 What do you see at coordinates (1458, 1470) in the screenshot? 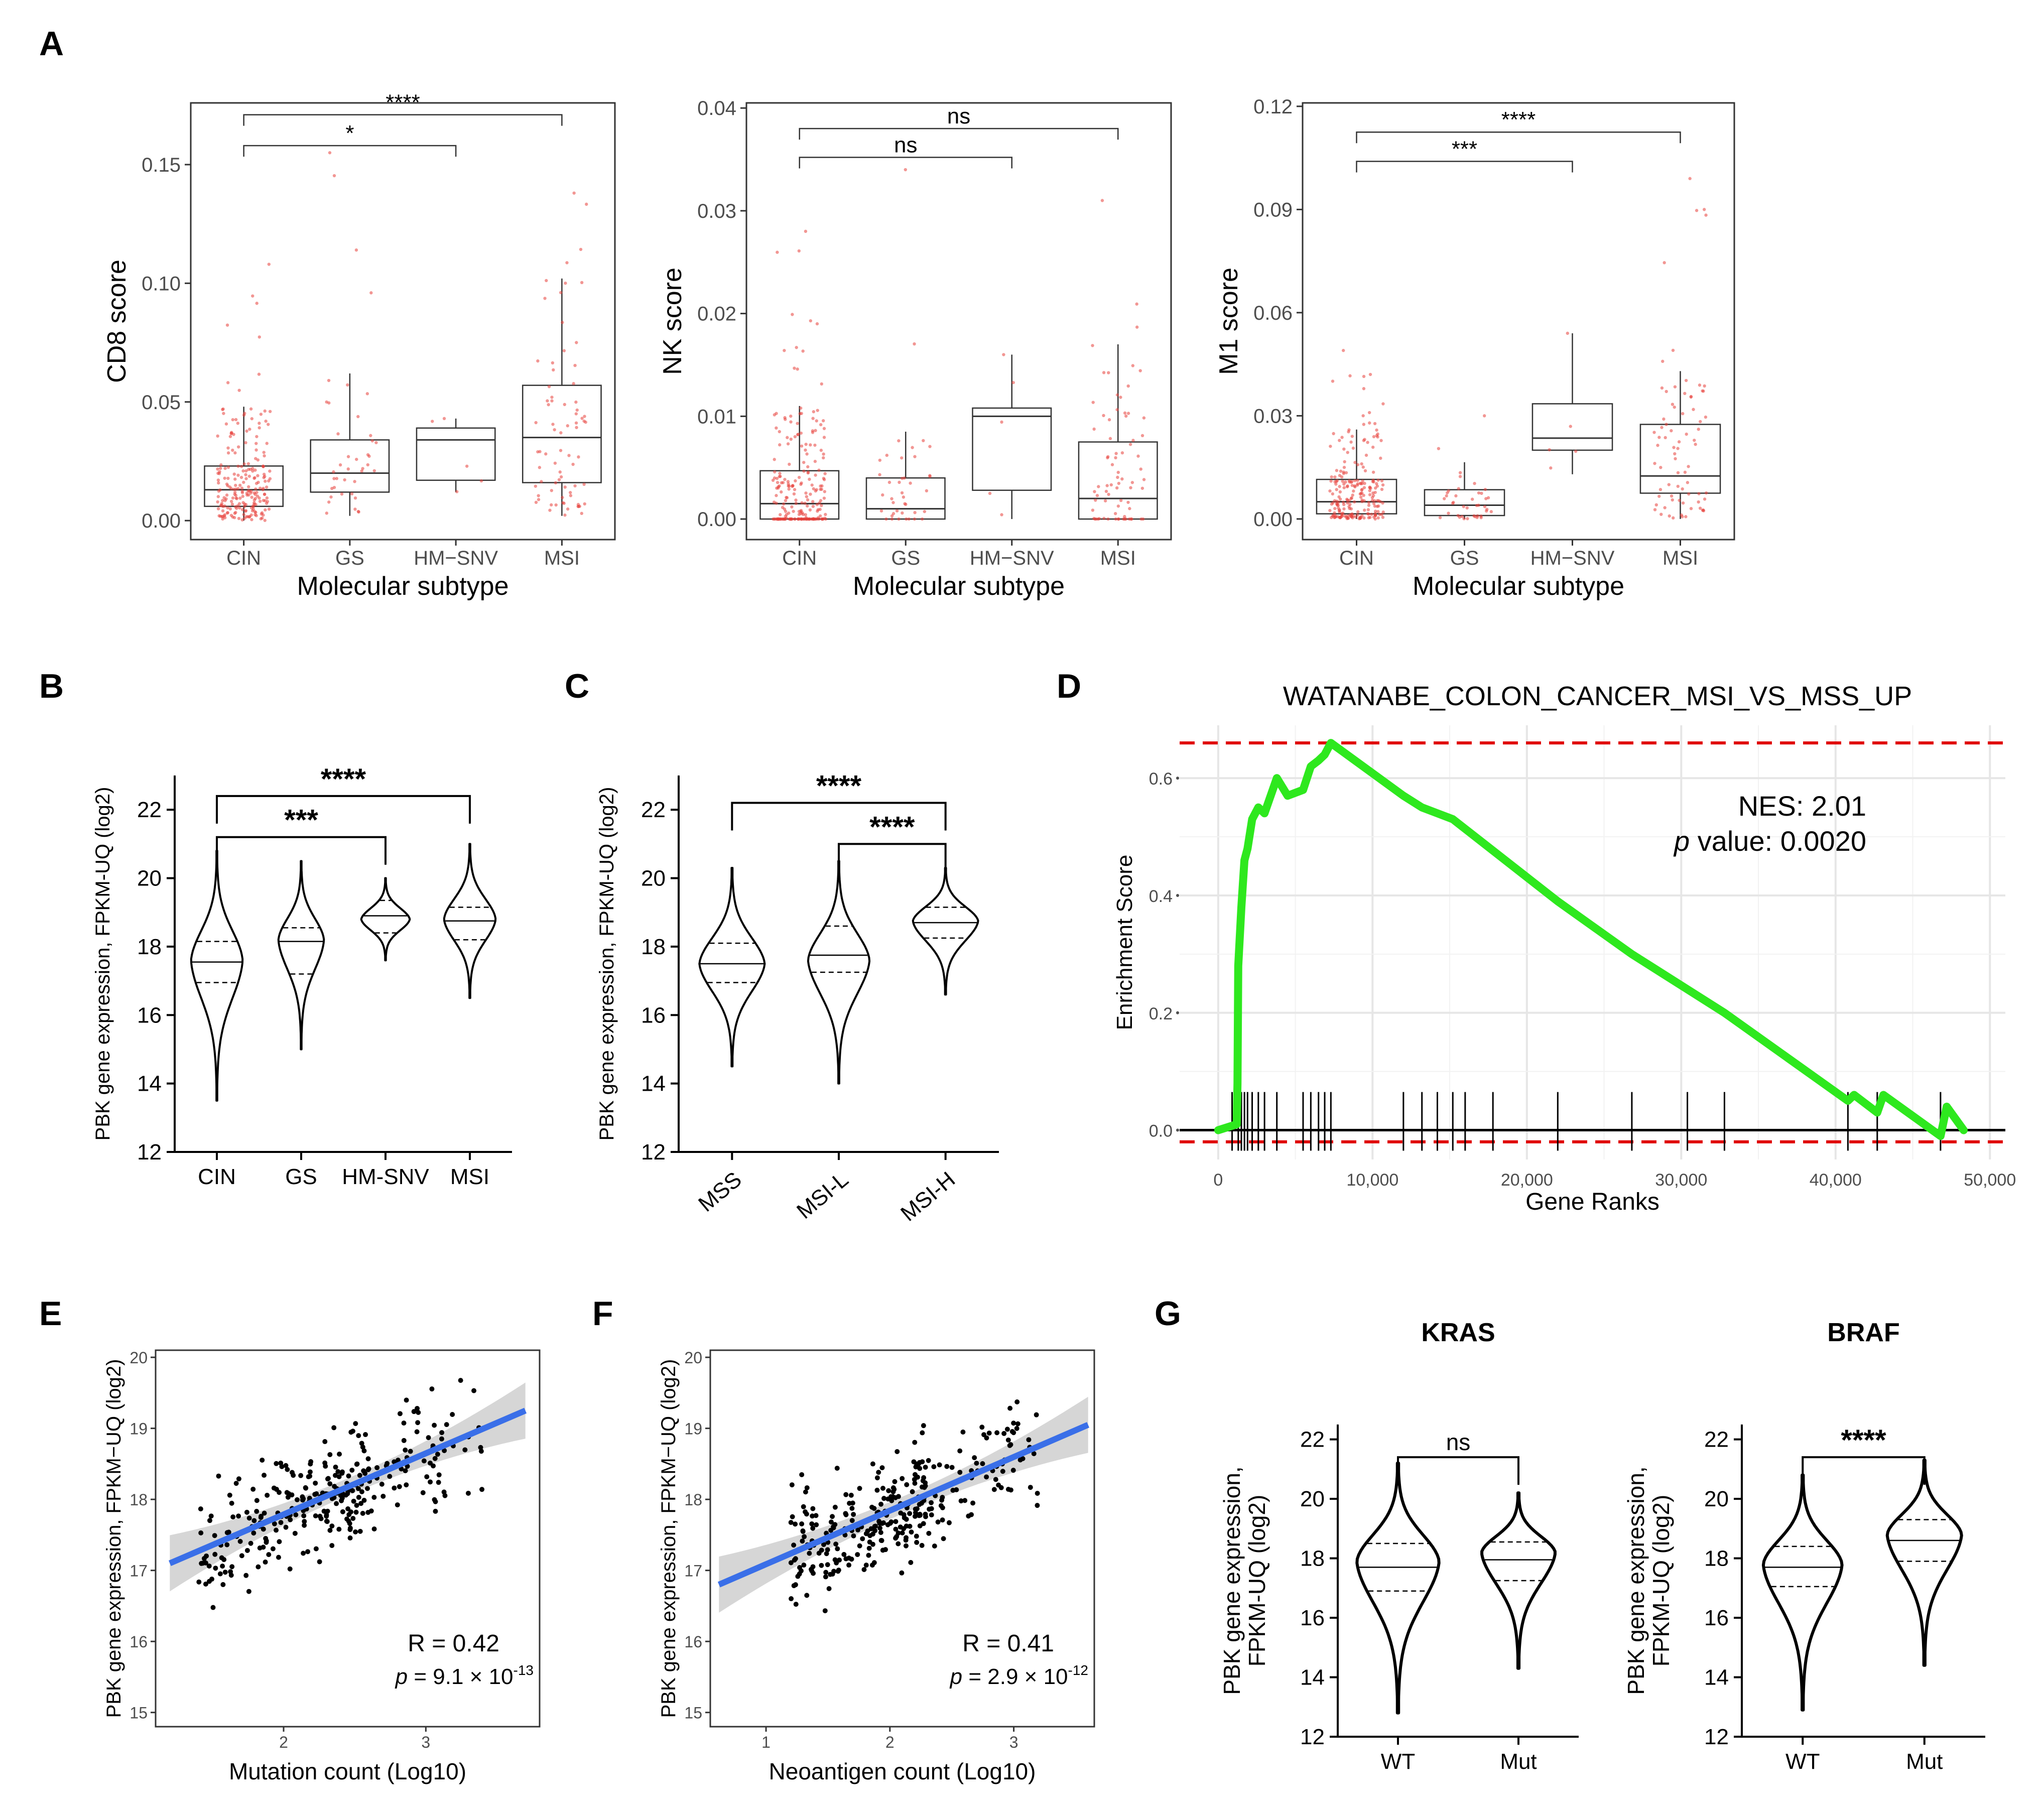
I see `significance-bracket` at bounding box center [1458, 1470].